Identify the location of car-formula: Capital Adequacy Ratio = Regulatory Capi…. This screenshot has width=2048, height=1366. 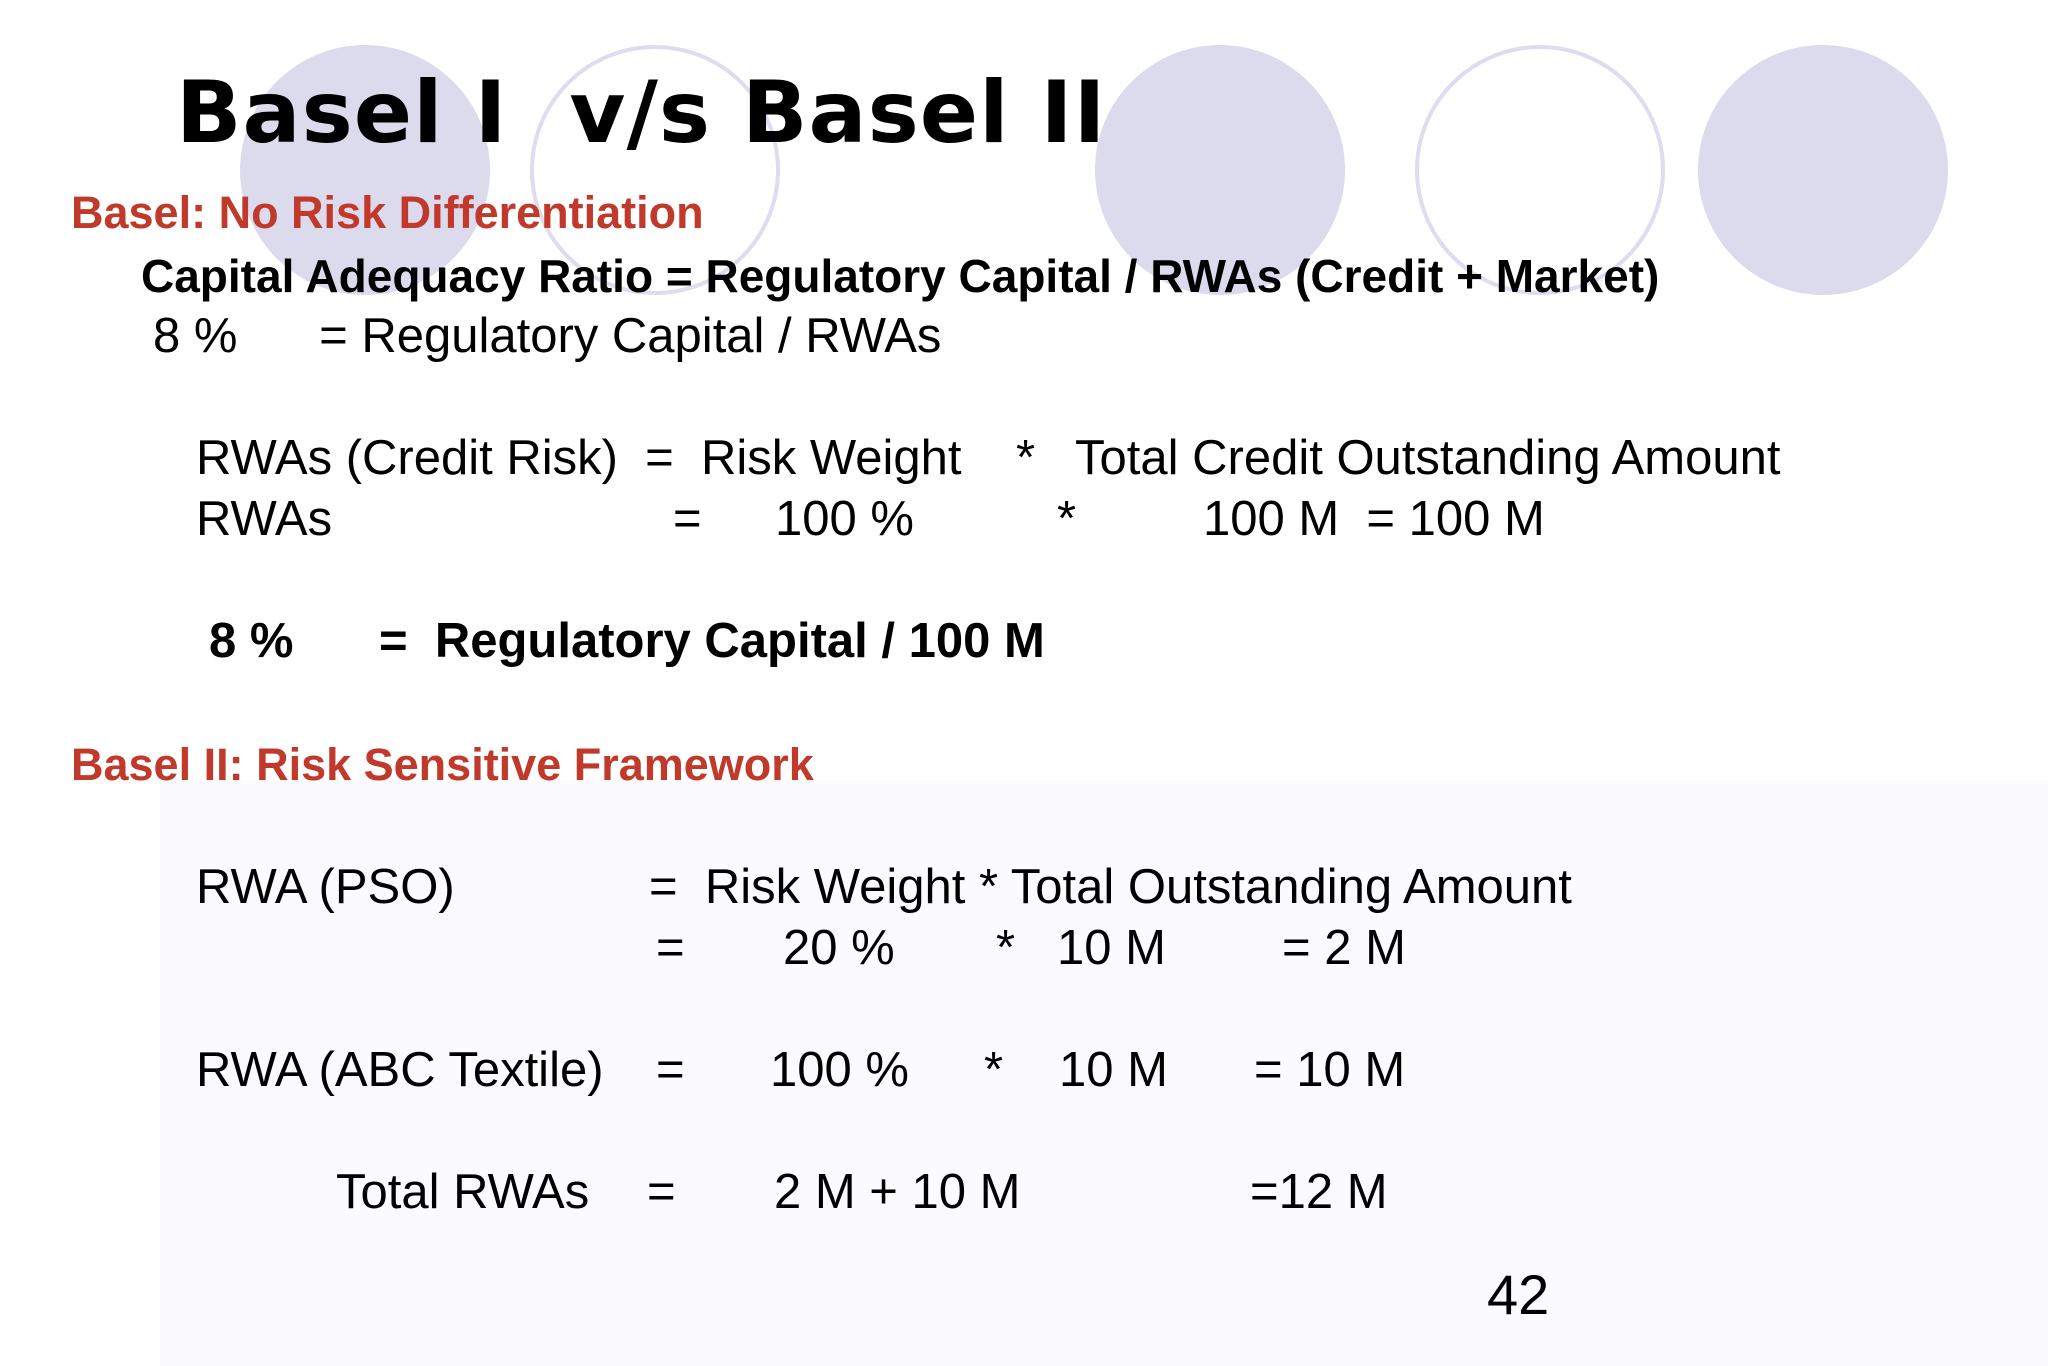
(900, 276).